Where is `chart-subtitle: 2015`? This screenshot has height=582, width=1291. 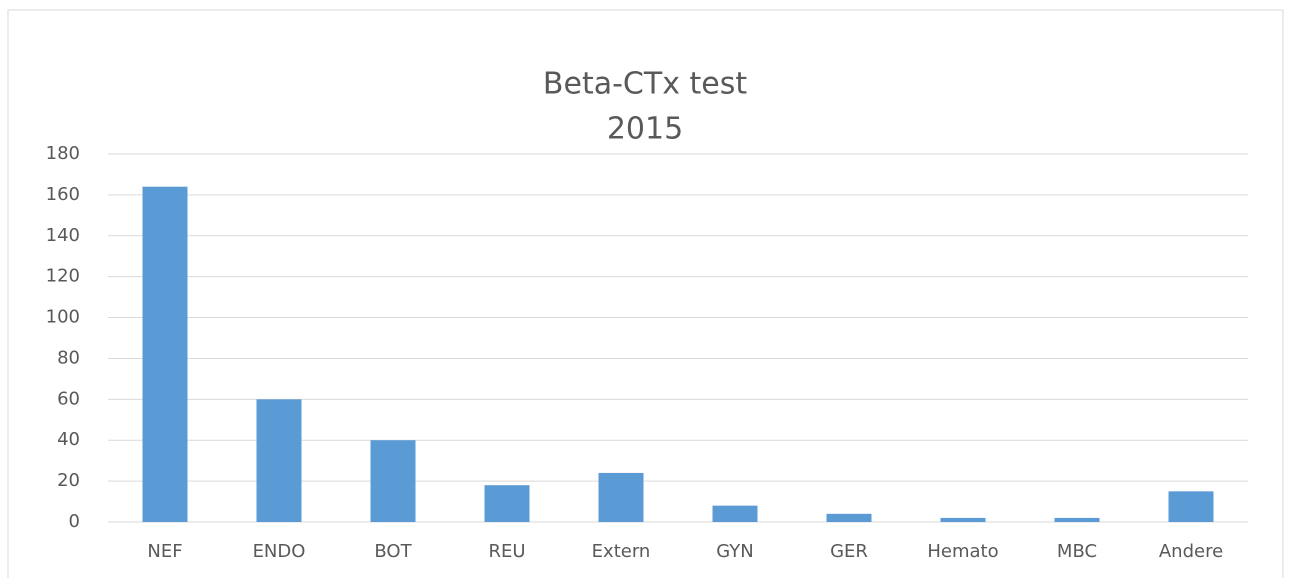 chart-subtitle: 2015 is located at coordinates (645, 129).